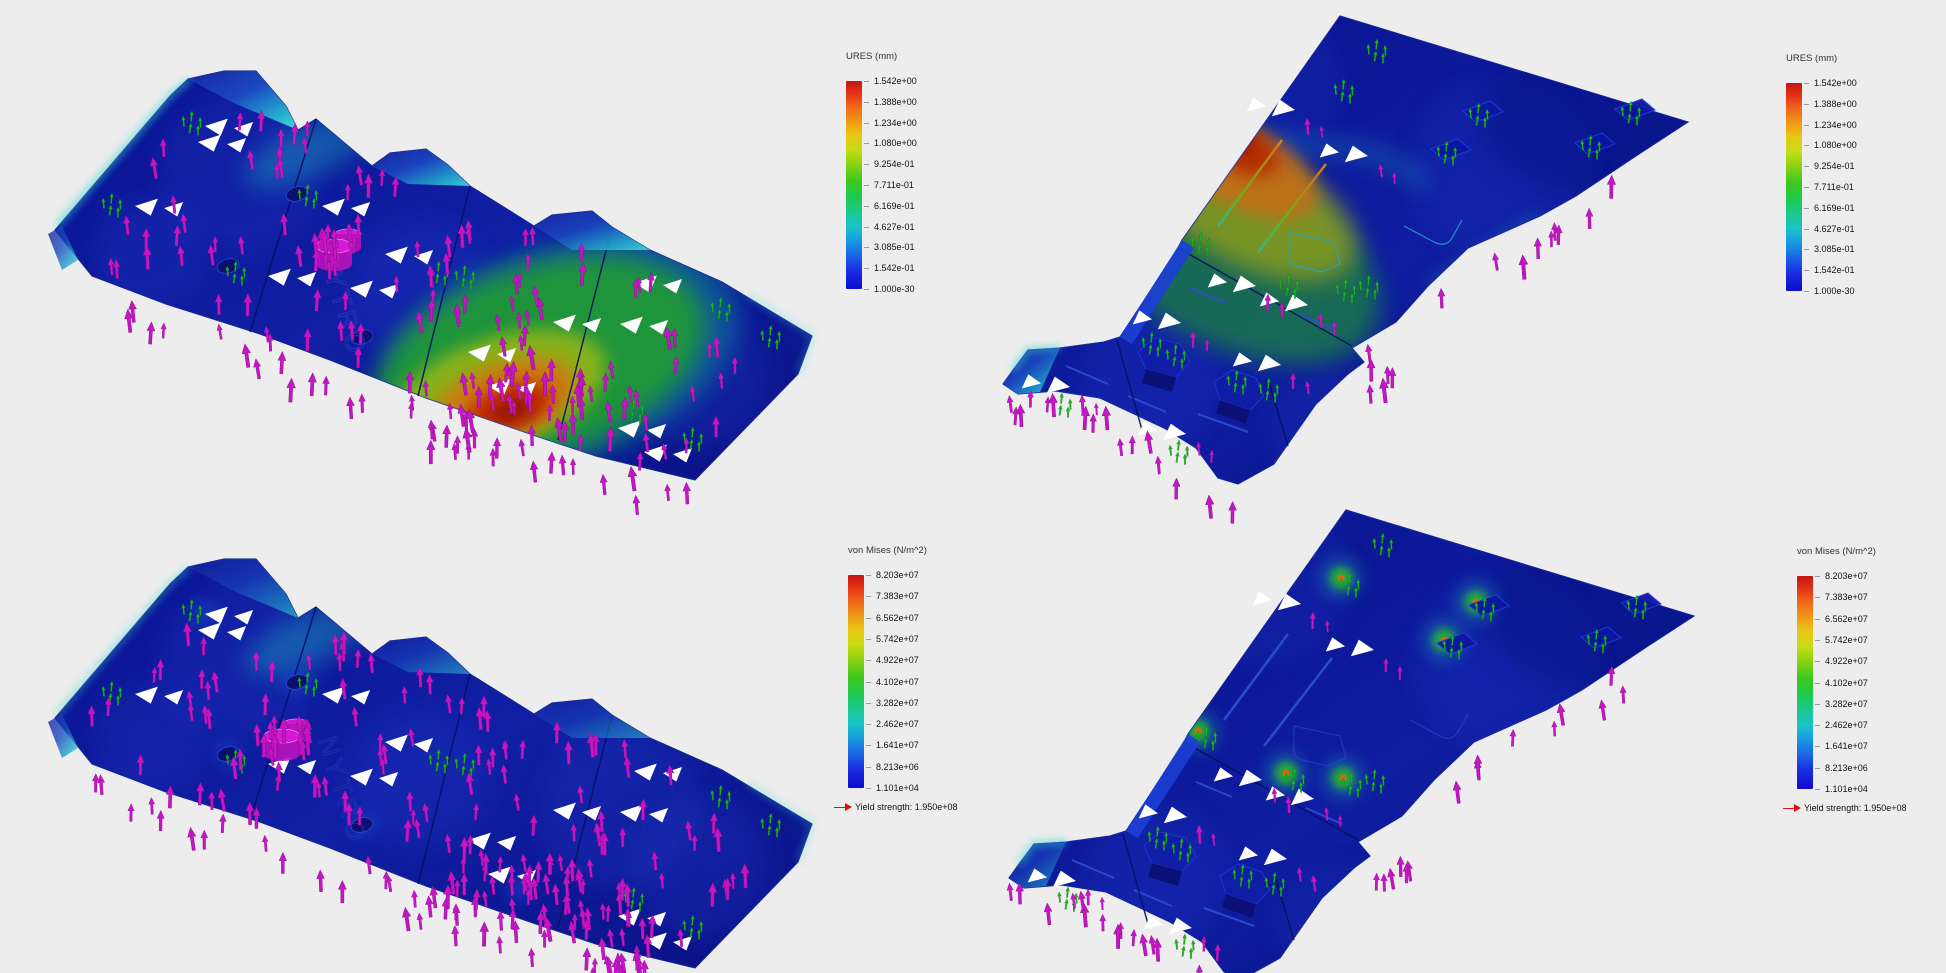 Image resolution: width=1946 pixels, height=973 pixels. I want to click on contour-overlays, so click(432, 758).